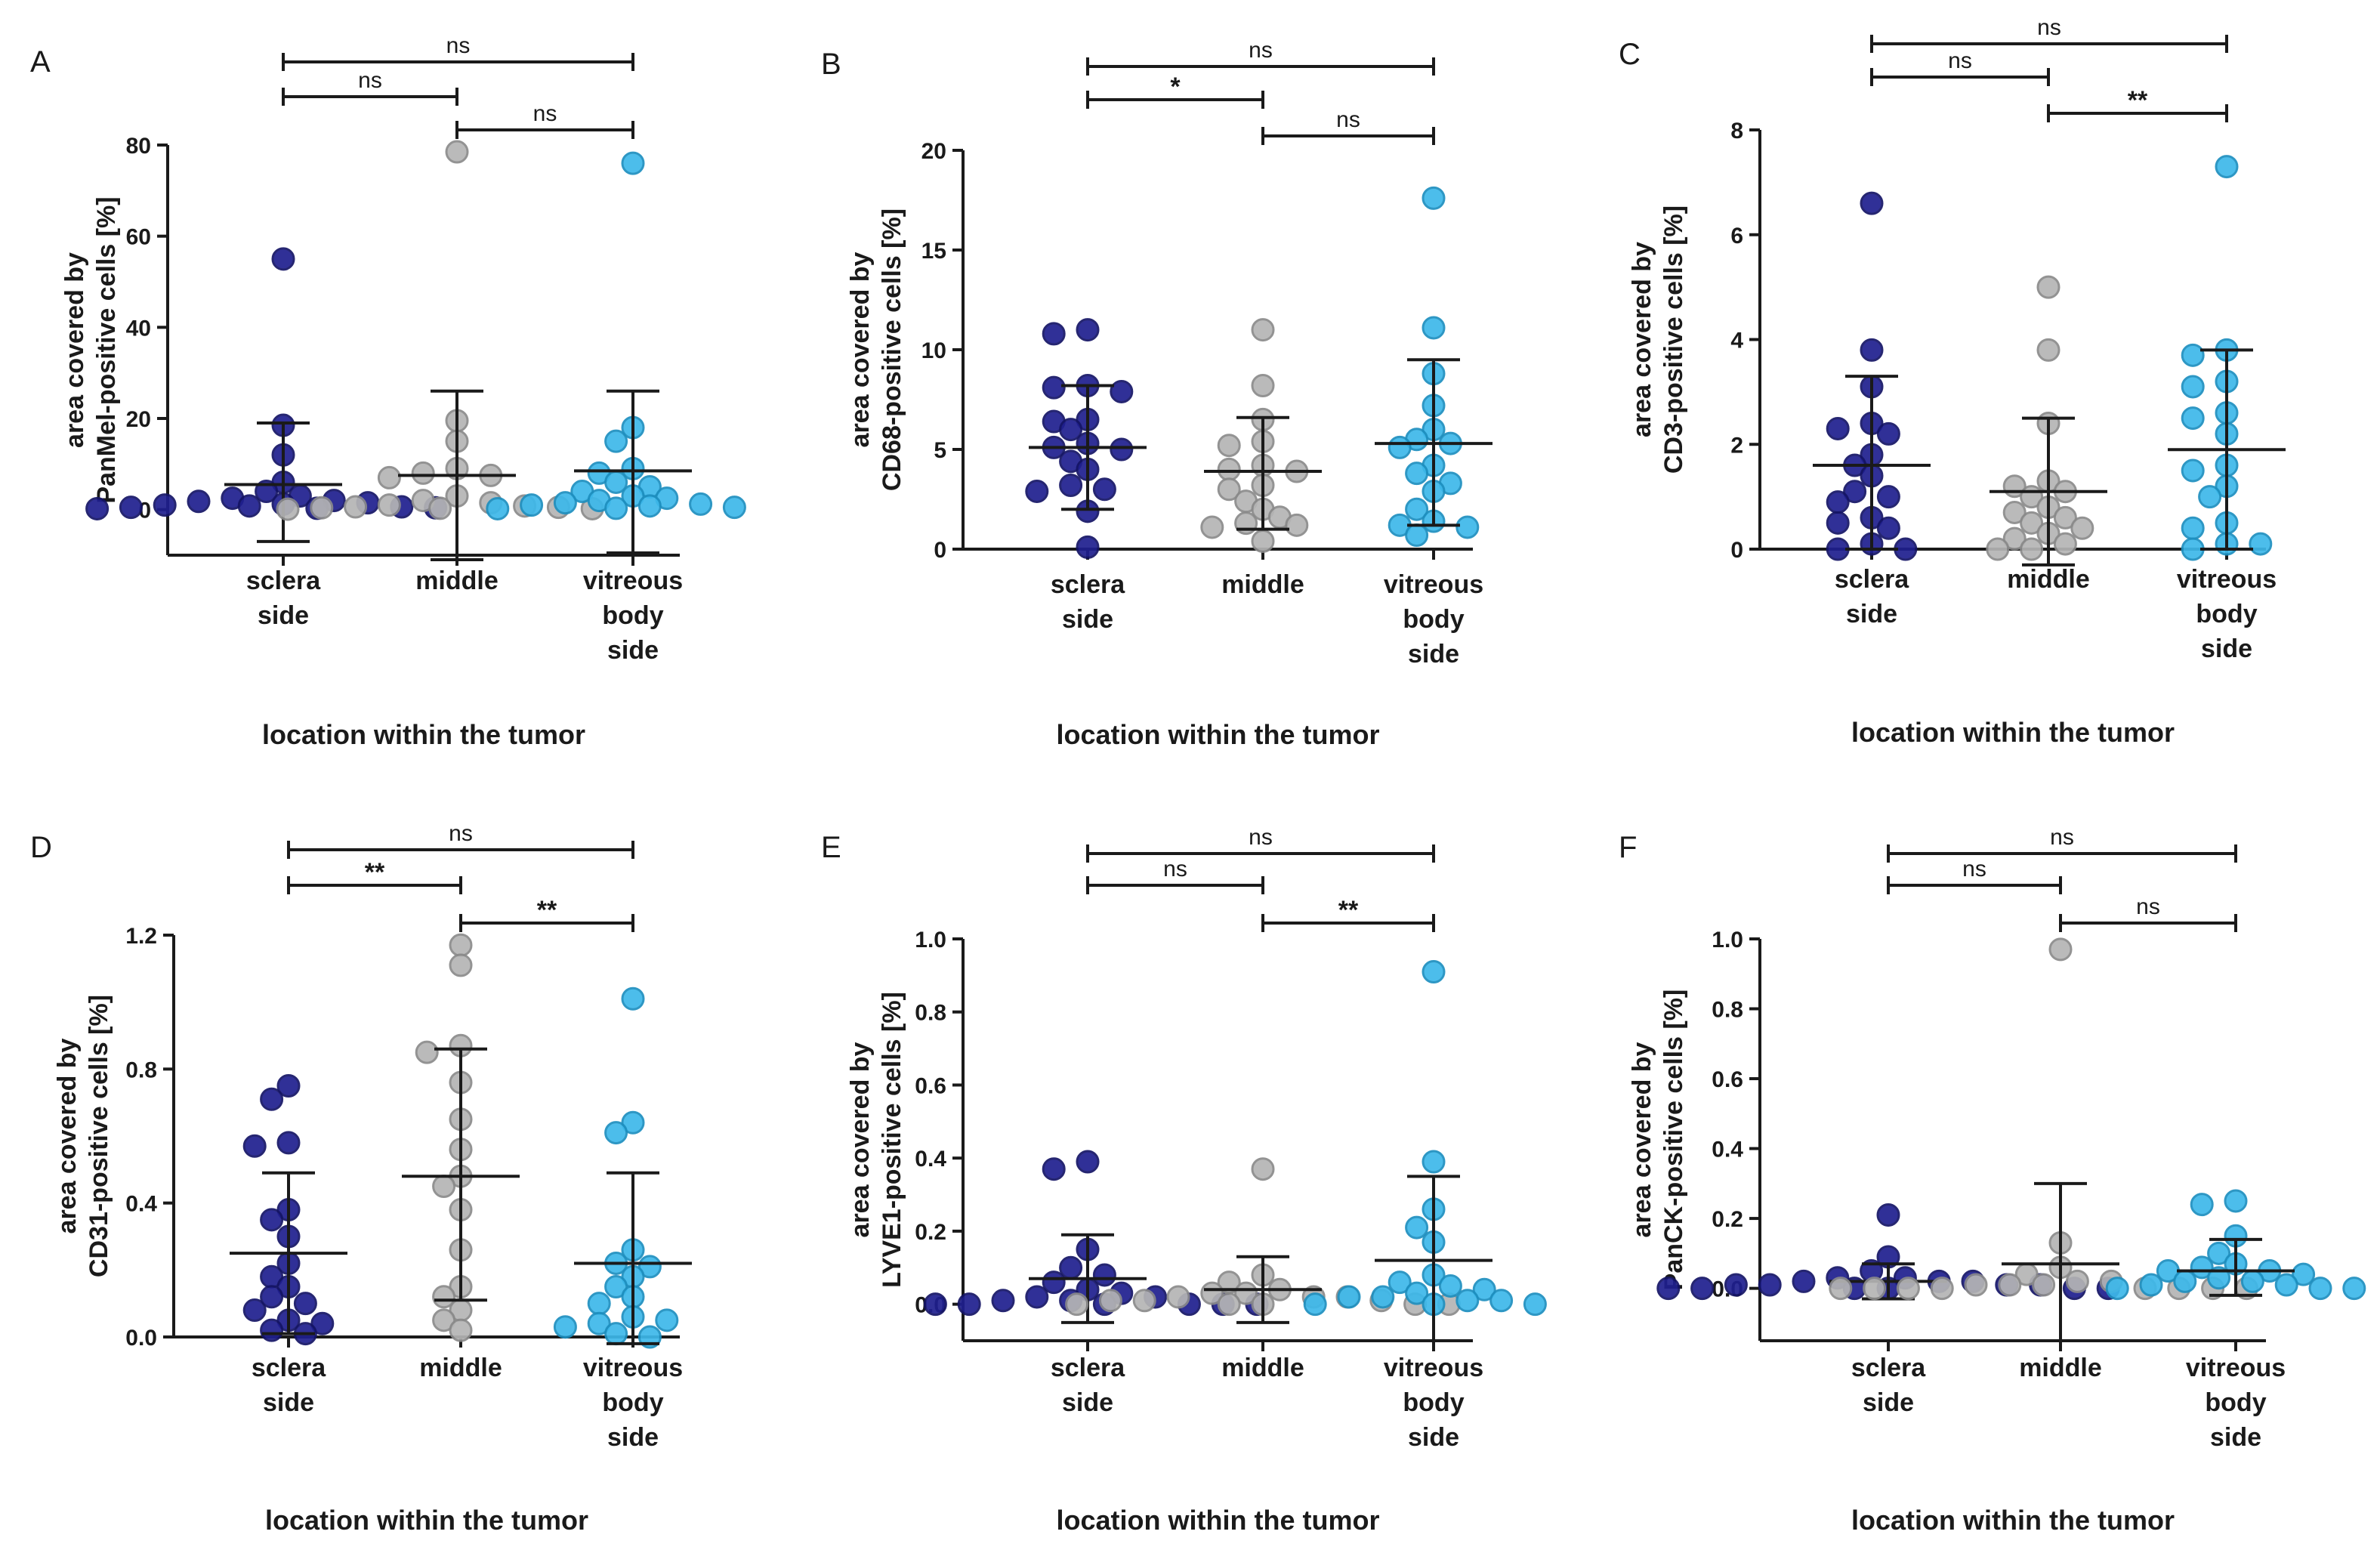 The width and height of the screenshot is (2380, 1553). Describe the element at coordinates (931, 1085) in the screenshot. I see `y-tick-label: 0.6` at that location.